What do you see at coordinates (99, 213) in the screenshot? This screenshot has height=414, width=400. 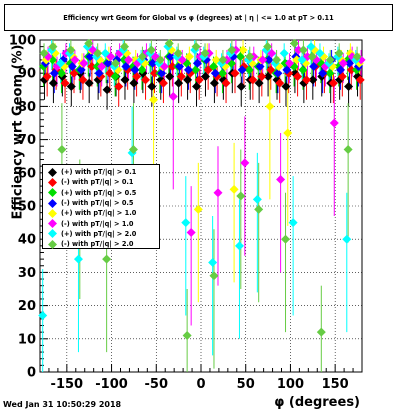 I see `legend-label: (+) with pT/|q| > 1.0` at bounding box center [99, 213].